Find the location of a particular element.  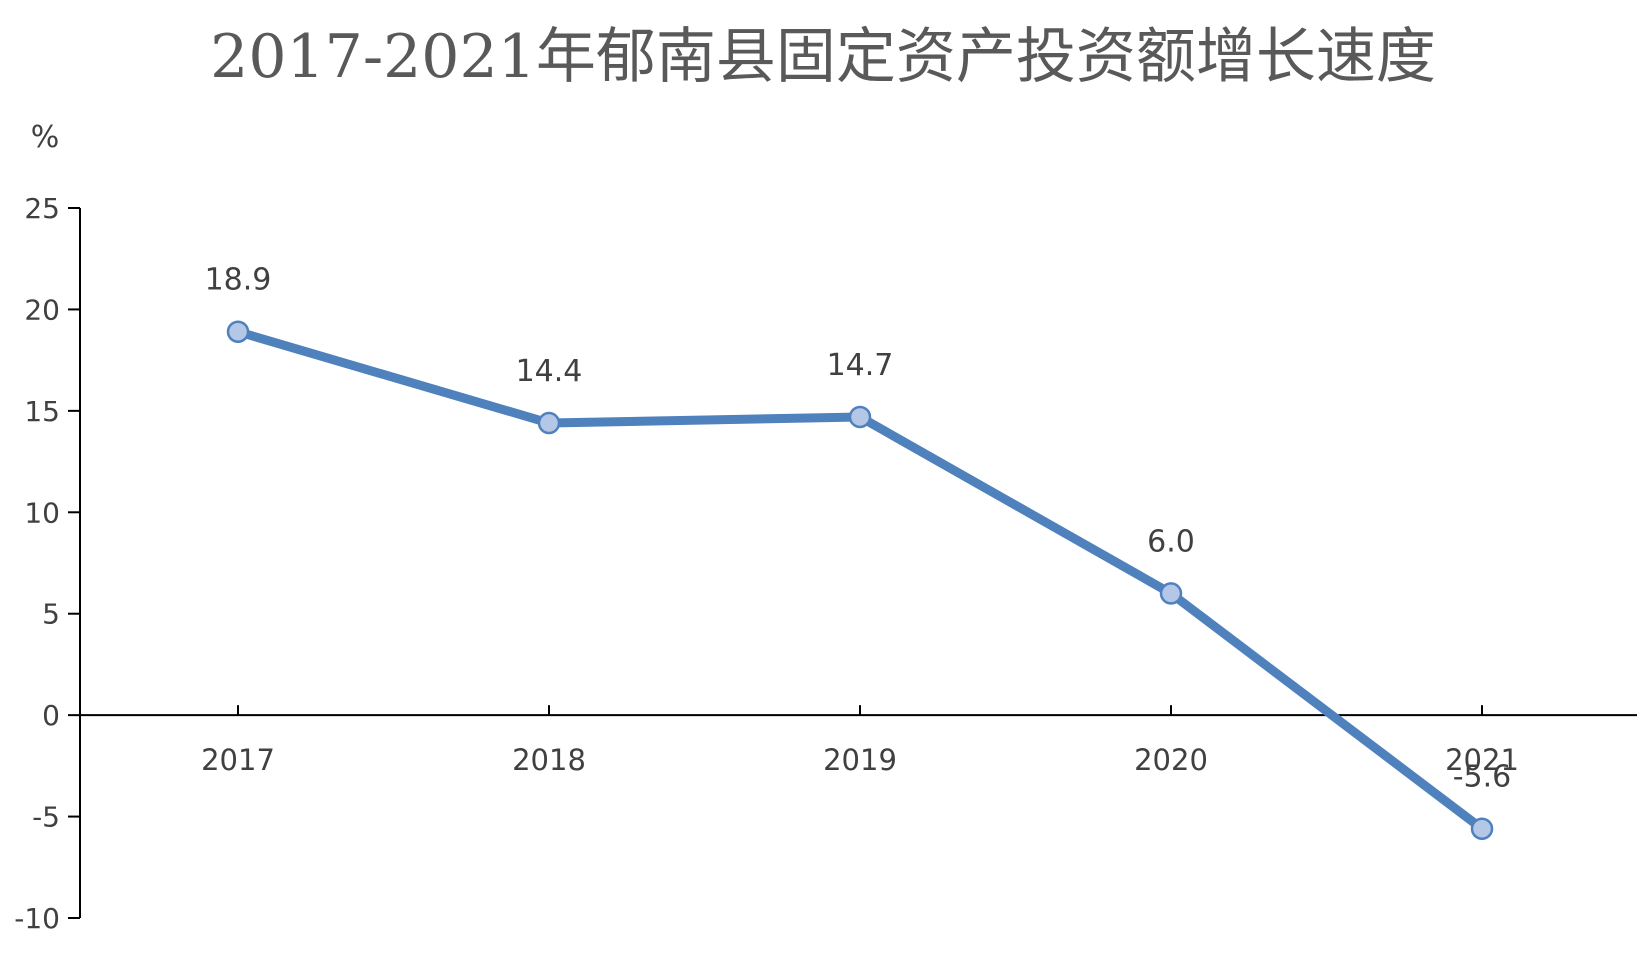

y-tick-label: 5 is located at coordinates (51, 614).